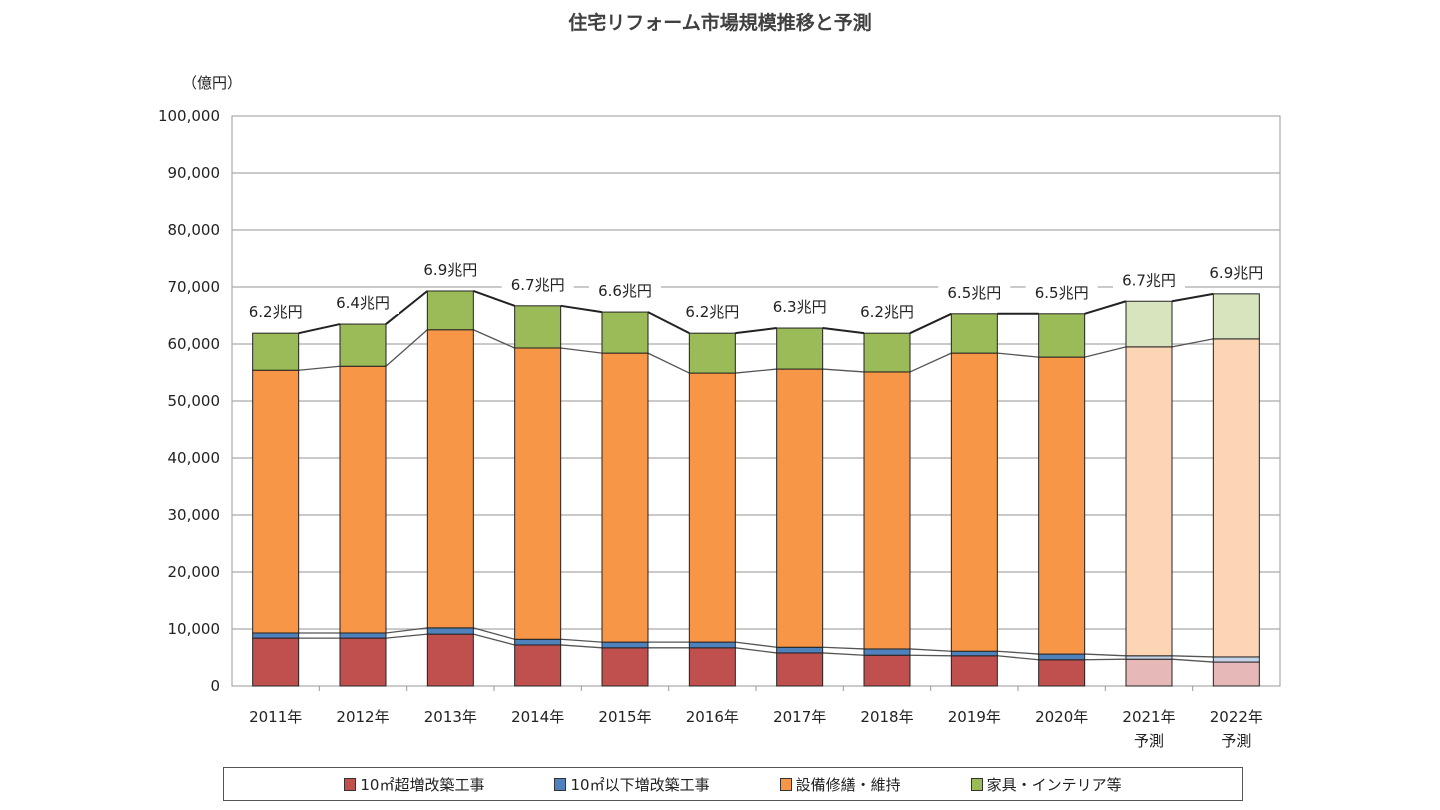  I want to click on x-tick-label: 2022年, so click(1236, 717).